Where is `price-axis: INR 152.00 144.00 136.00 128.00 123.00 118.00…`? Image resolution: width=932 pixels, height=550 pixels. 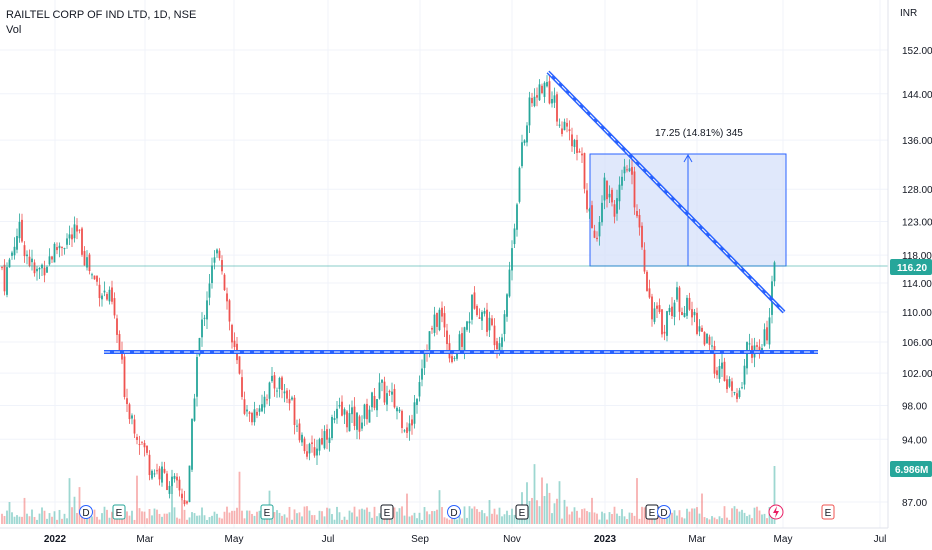 price-axis: INR 152.00 144.00 136.00 128.00 123.00 118.00… is located at coordinates (916, 258).